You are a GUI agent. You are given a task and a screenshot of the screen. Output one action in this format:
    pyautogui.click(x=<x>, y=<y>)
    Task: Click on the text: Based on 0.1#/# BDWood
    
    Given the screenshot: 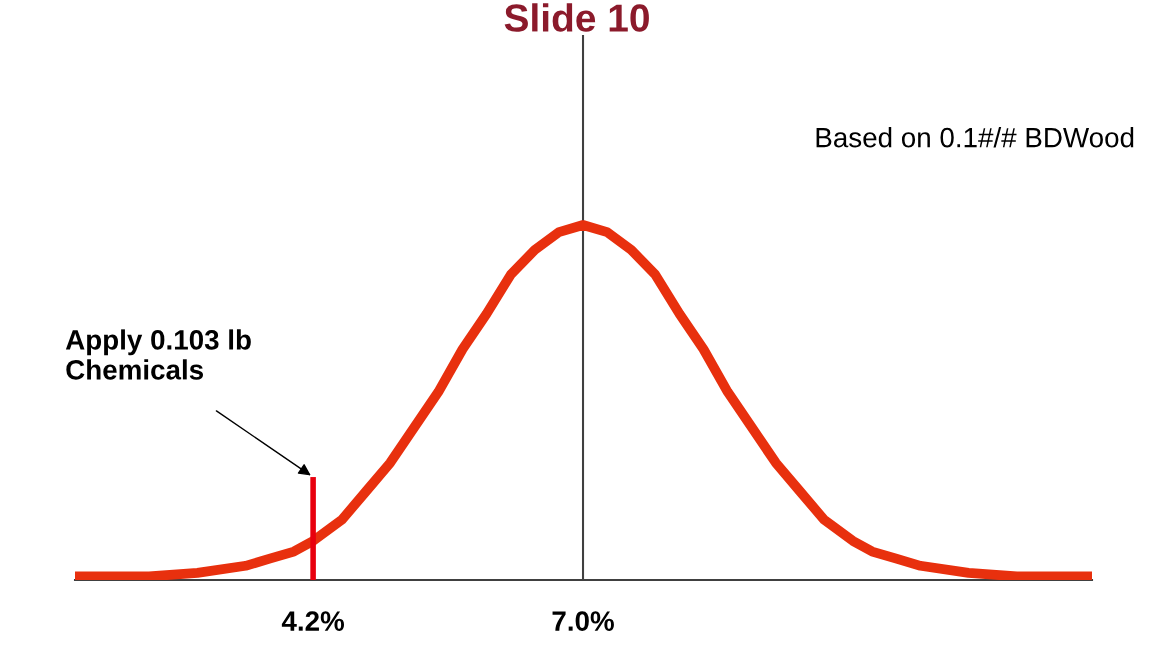 What is the action you would take?
    pyautogui.click(x=975, y=137)
    